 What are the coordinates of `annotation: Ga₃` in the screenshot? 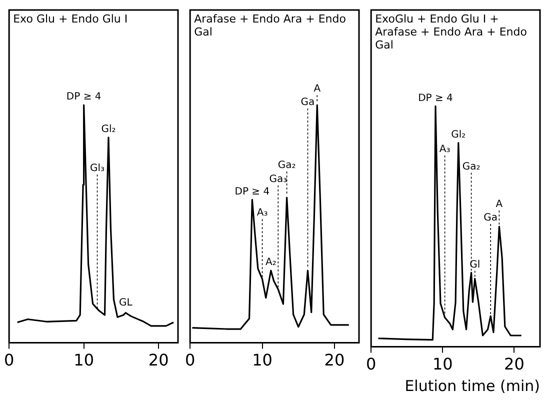 It's located at (278, 179).